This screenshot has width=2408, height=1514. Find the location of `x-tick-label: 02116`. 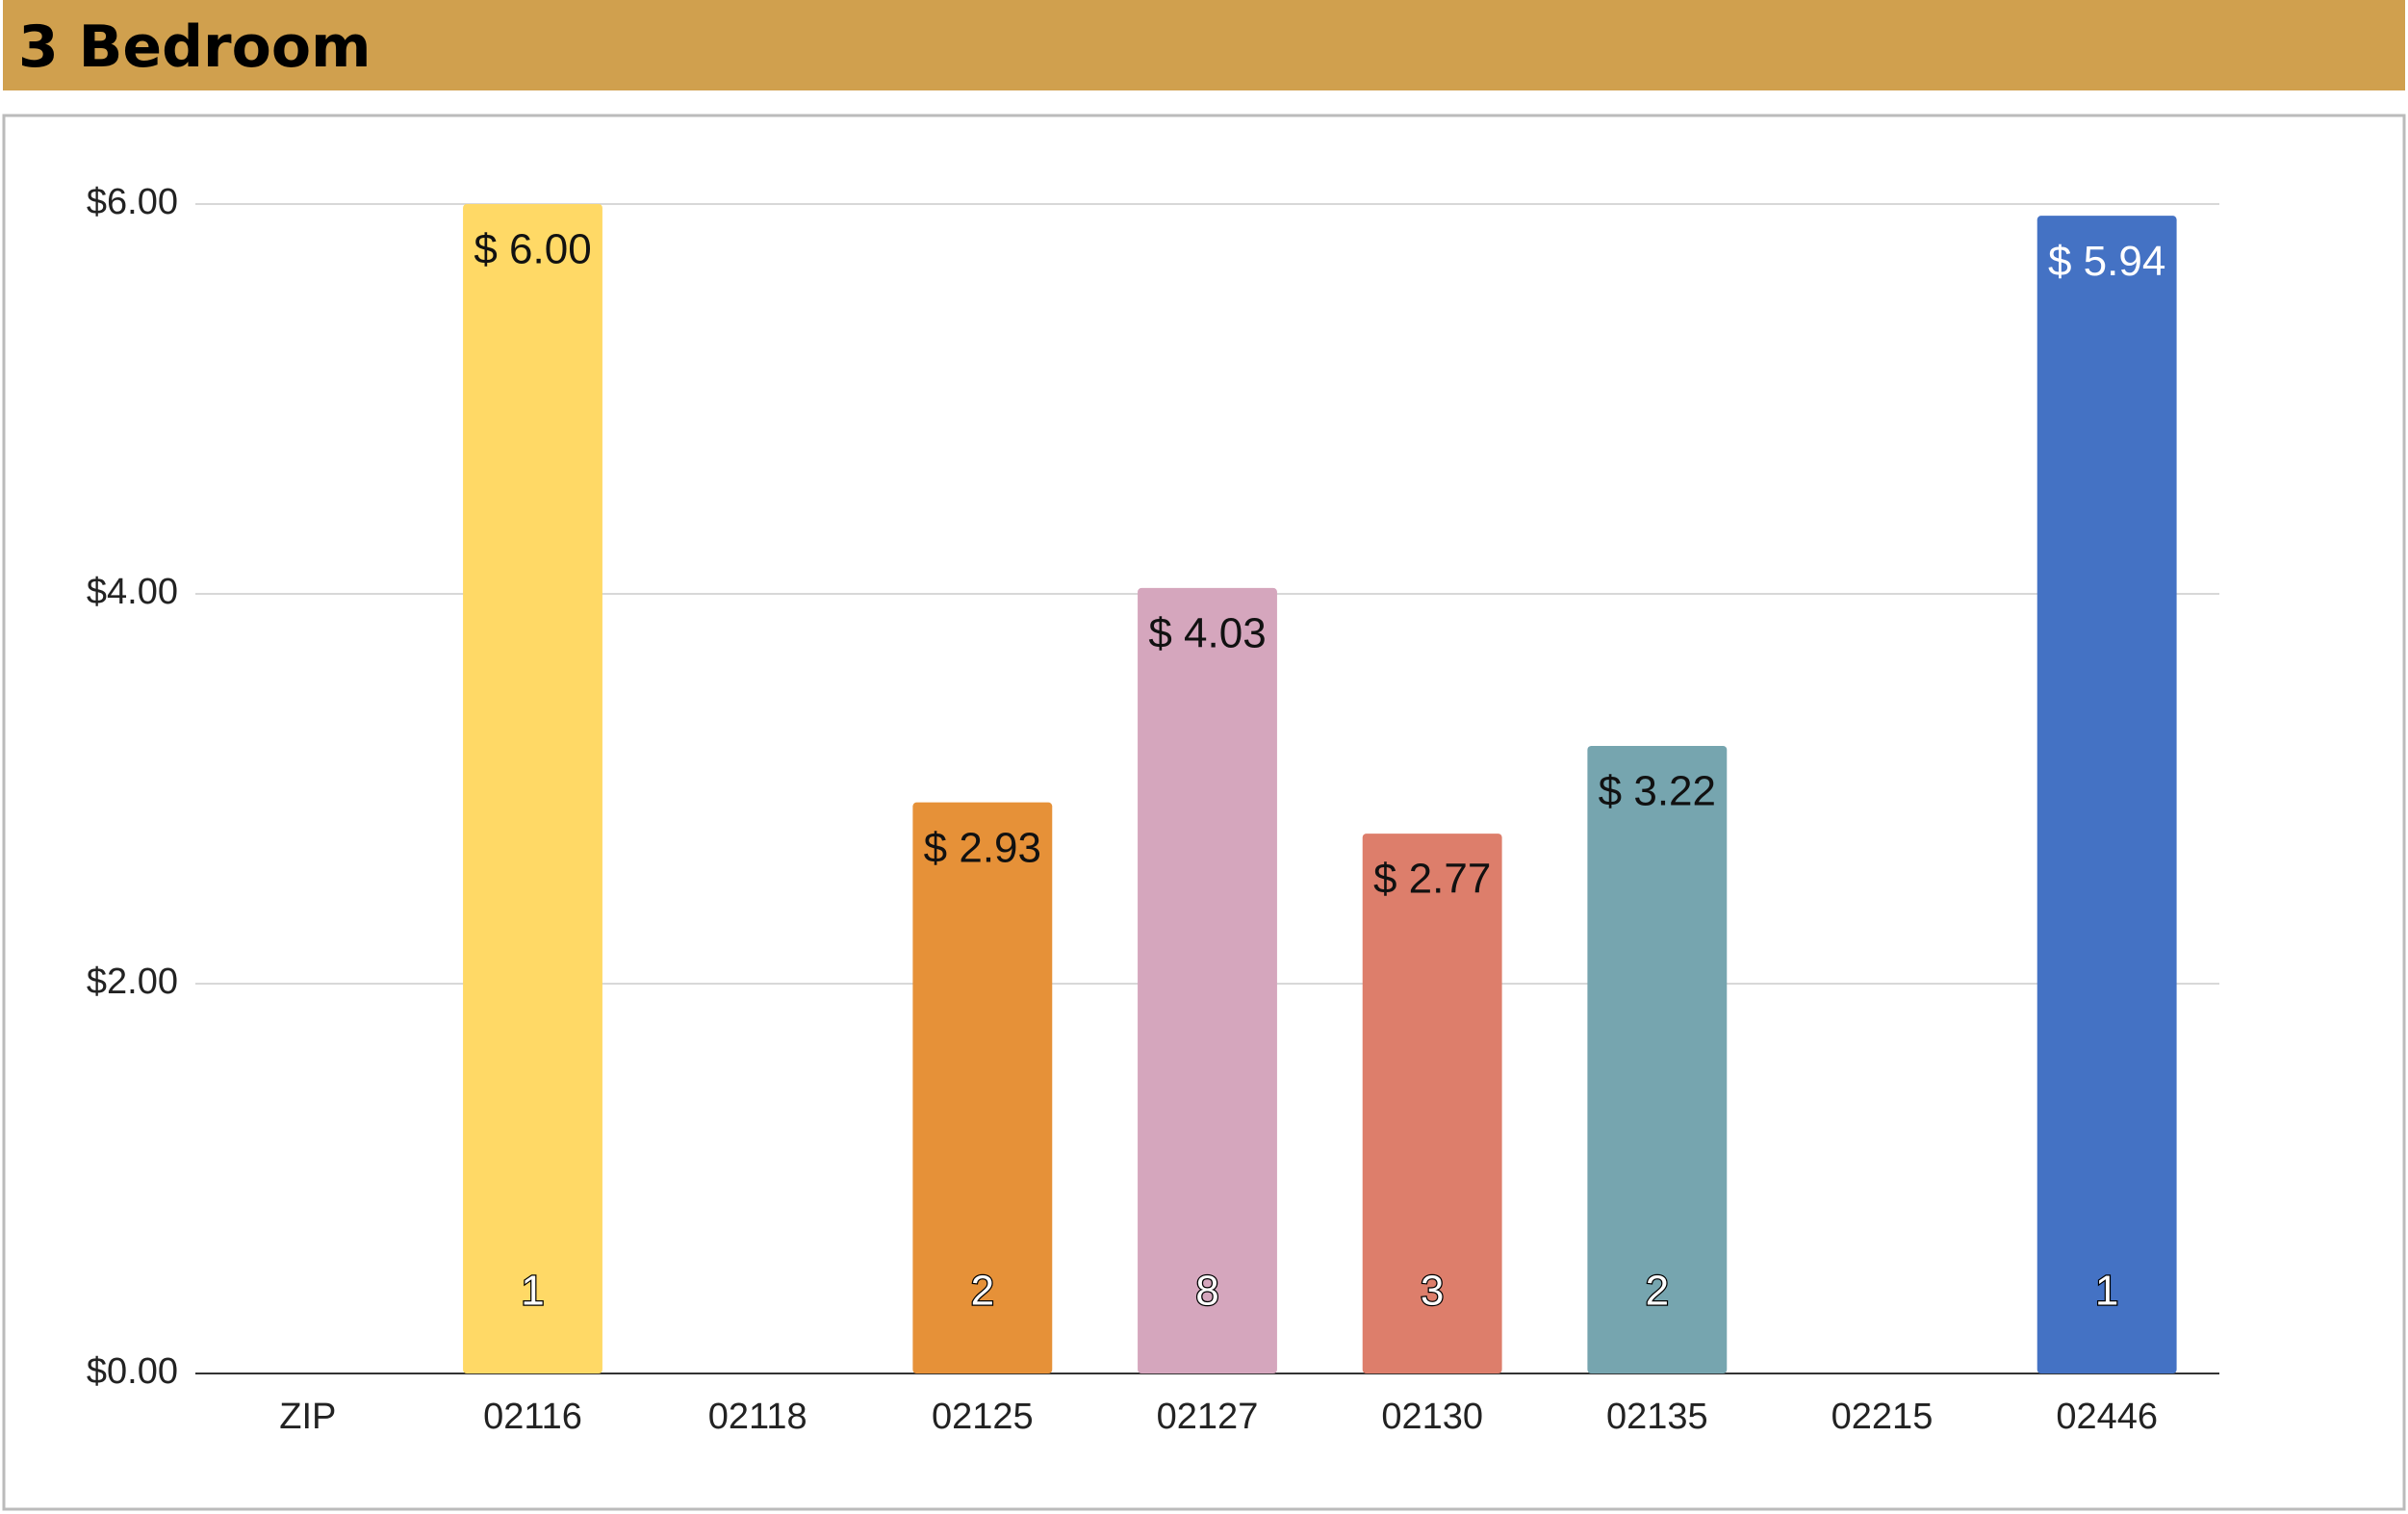

x-tick-label: 02116 is located at coordinates (532, 1417).